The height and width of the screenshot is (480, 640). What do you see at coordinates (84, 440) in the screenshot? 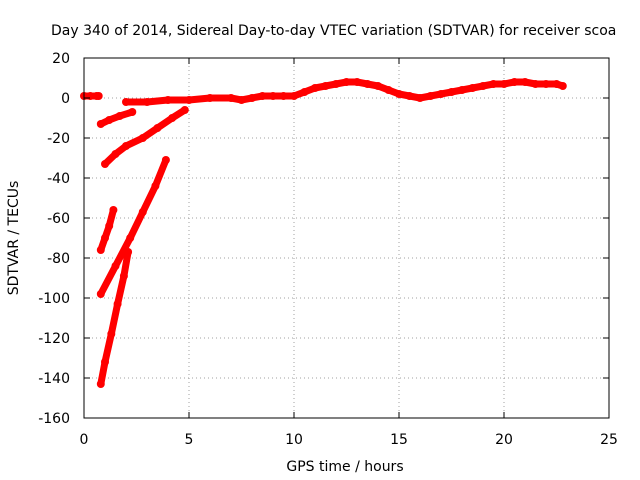
I see `x-tick-label: 0` at bounding box center [84, 440].